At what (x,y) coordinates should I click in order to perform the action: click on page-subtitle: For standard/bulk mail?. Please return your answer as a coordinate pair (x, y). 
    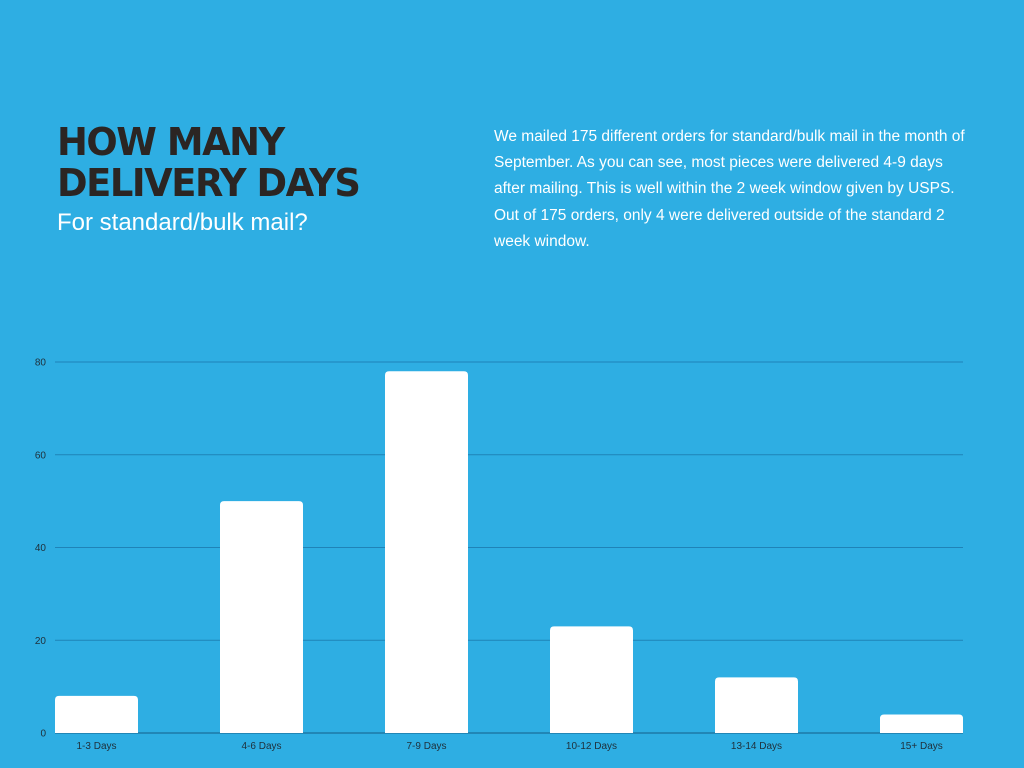
    Looking at the image, I should click on (182, 222).